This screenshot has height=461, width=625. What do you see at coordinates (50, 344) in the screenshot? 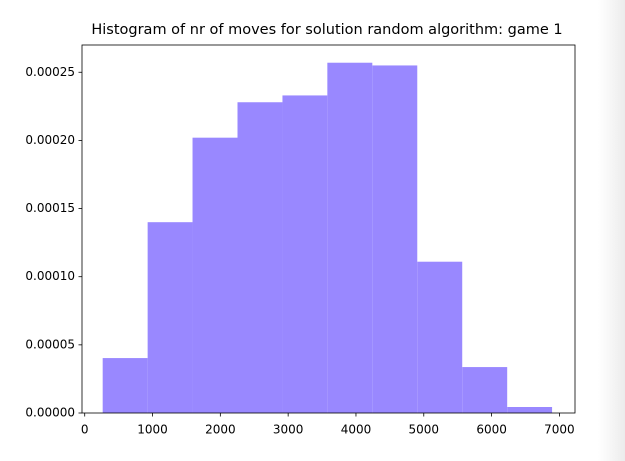
I see `y-tick-label: 0.00005` at bounding box center [50, 344].